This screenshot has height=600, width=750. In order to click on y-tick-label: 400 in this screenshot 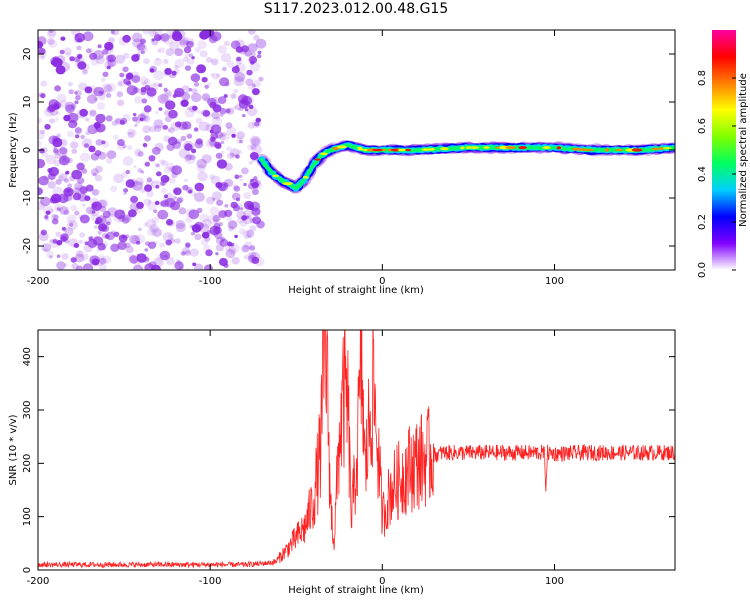, I will do `click(27, 356)`.